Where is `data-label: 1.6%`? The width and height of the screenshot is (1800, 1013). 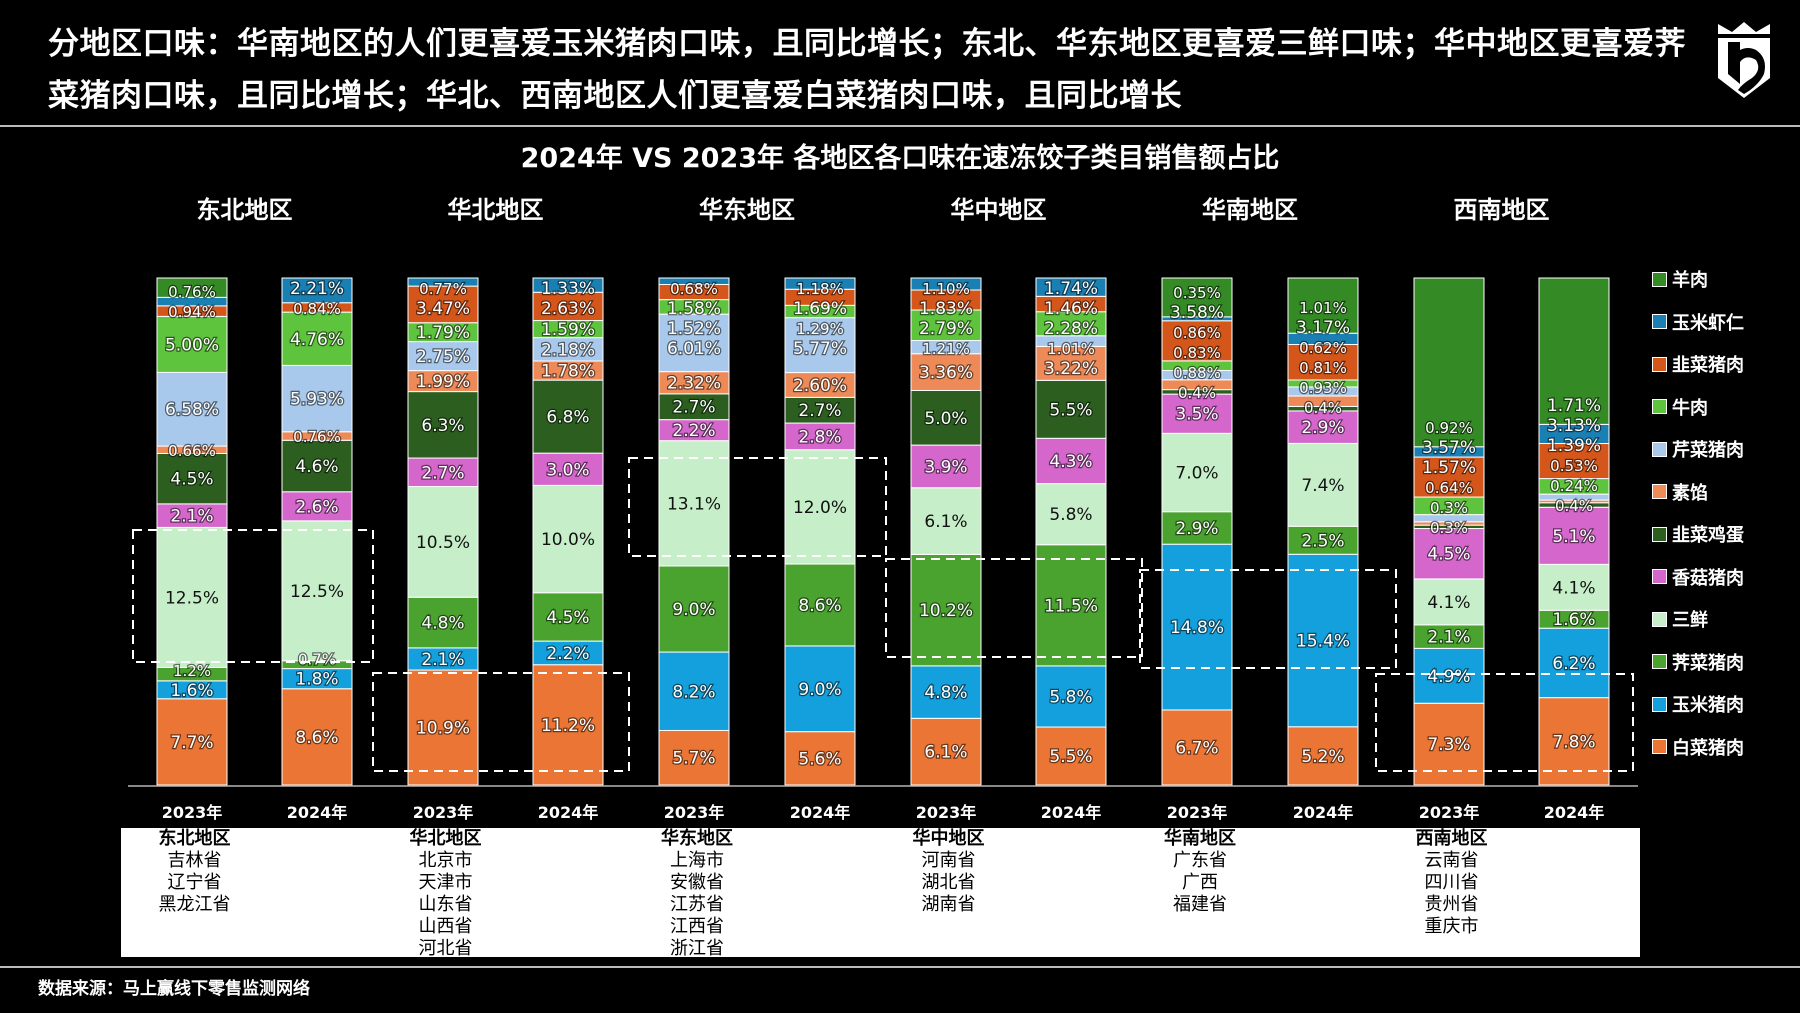
data-label: 1.6% is located at coordinates (191, 691).